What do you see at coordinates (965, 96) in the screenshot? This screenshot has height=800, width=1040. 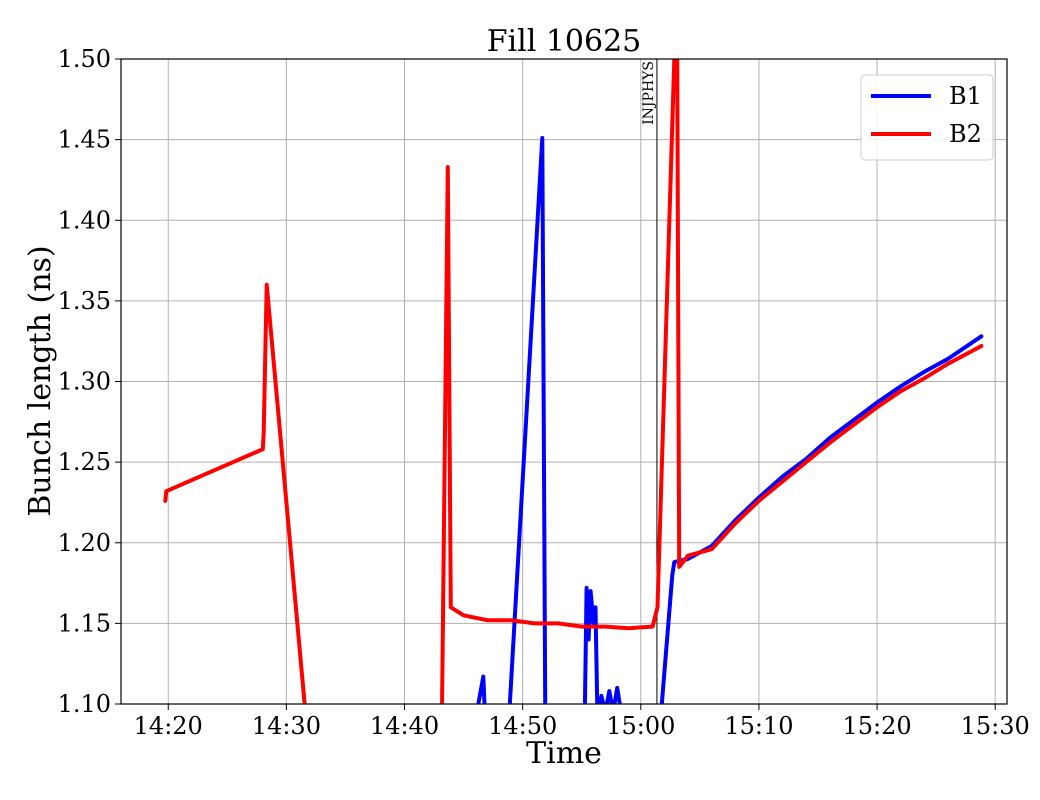 I see `legend-label: B1` at bounding box center [965, 96].